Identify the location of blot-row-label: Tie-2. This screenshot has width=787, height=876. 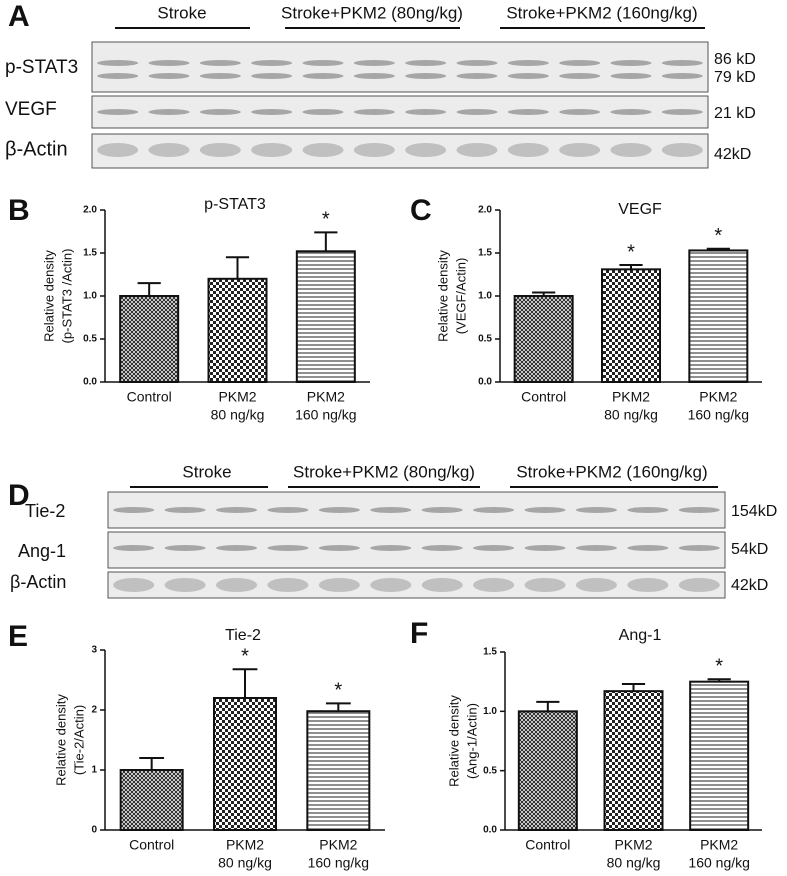
(45, 511).